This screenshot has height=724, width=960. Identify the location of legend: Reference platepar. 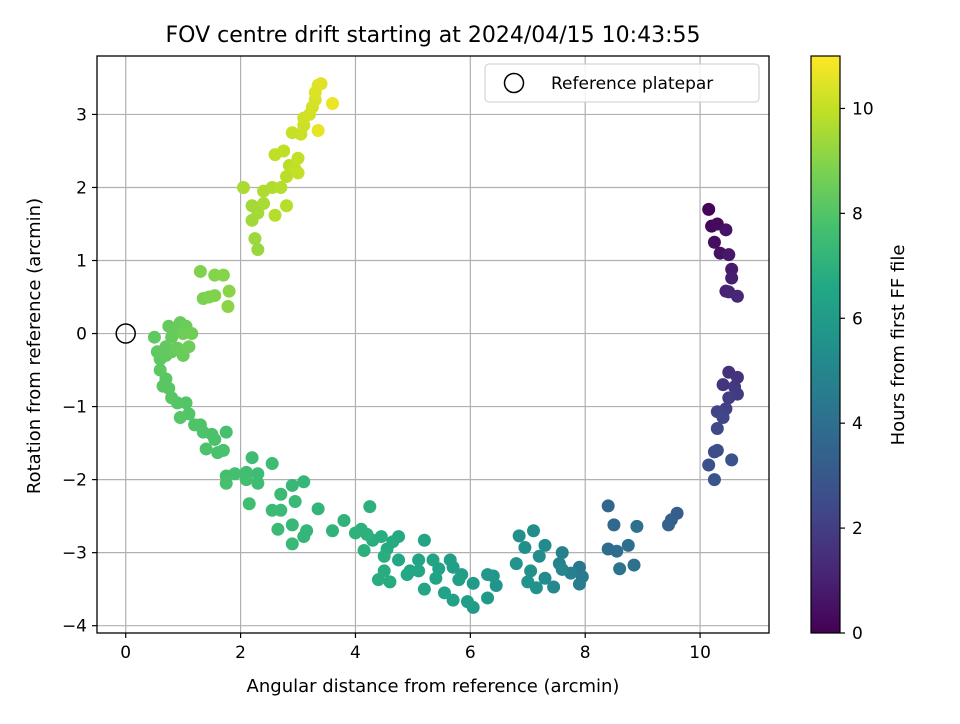
(622, 83).